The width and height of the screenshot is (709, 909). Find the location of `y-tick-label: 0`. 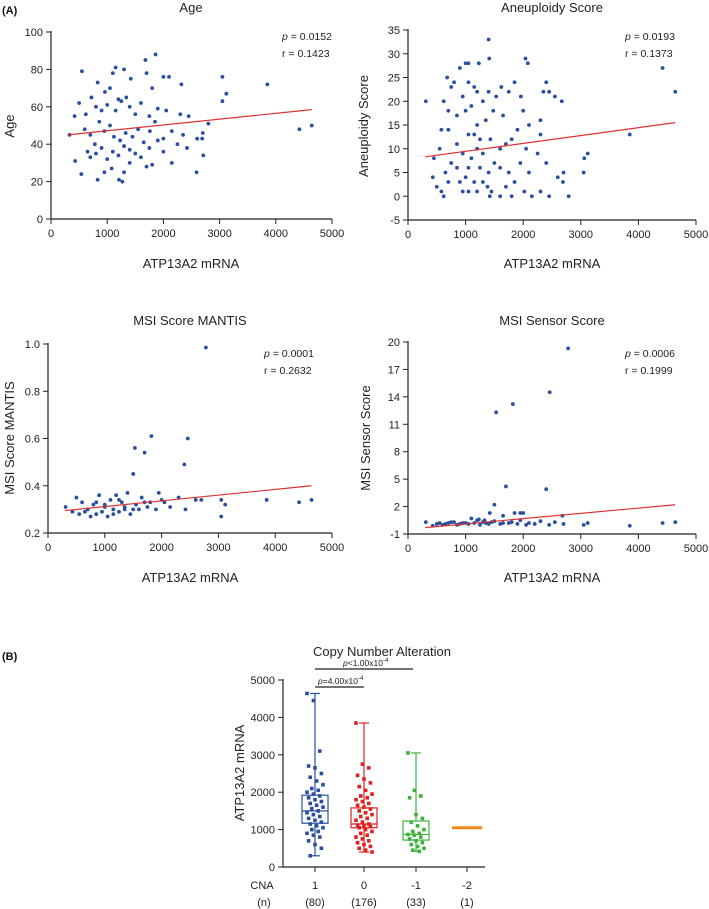

y-tick-label: 0 is located at coordinates (397, 197).